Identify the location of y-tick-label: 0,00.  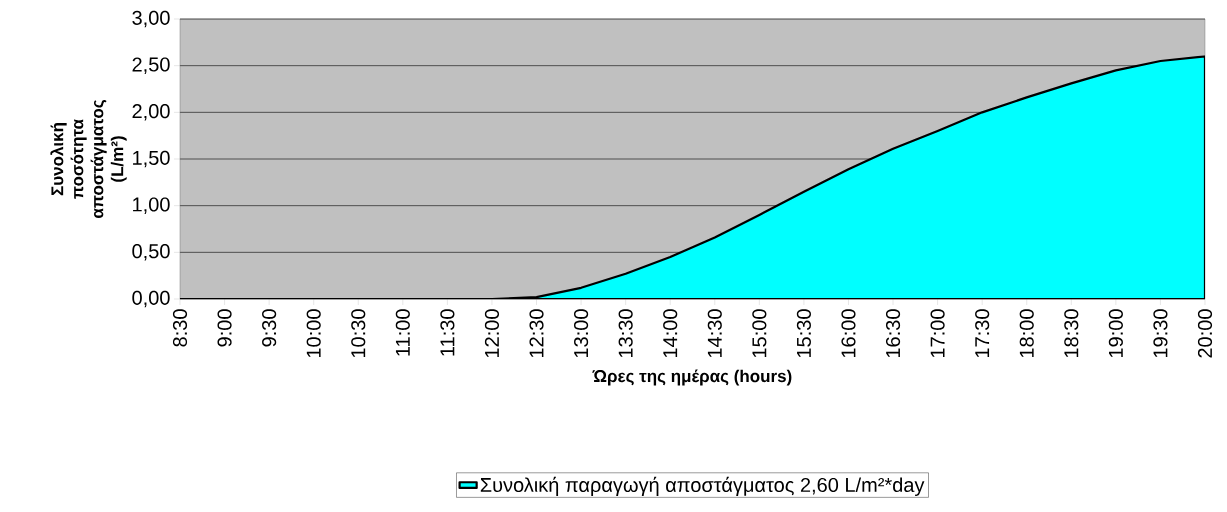
(151, 299).